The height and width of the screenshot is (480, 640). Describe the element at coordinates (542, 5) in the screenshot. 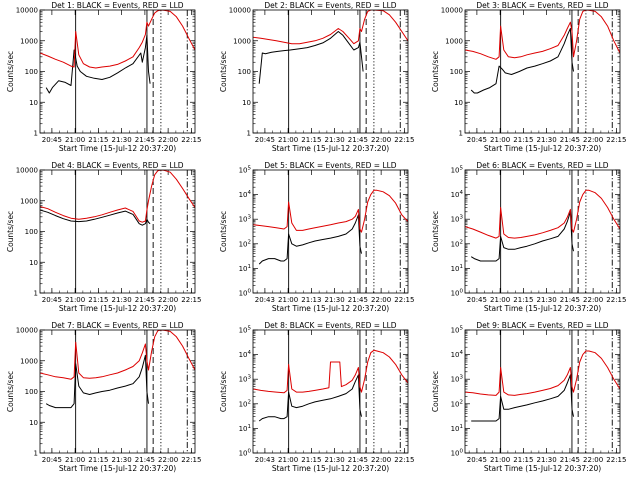

I see `panel-title: Det 3: BLACK = Events, RED = LLD` at that location.